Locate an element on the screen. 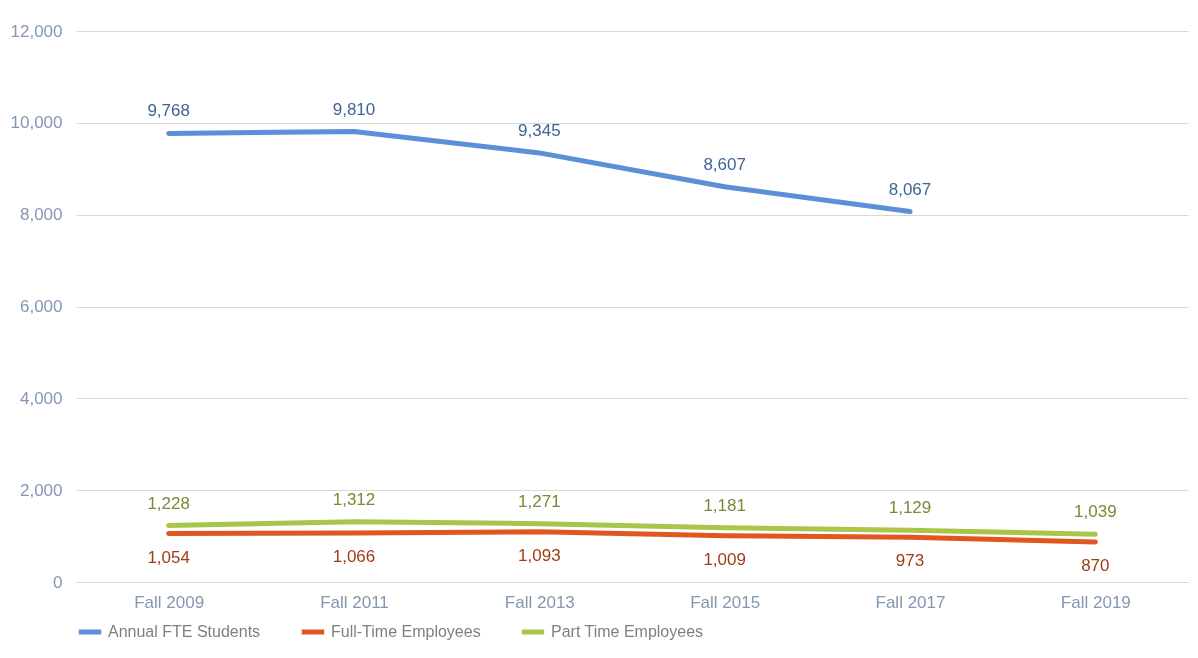  data-label: 8,607 is located at coordinates (724, 164).